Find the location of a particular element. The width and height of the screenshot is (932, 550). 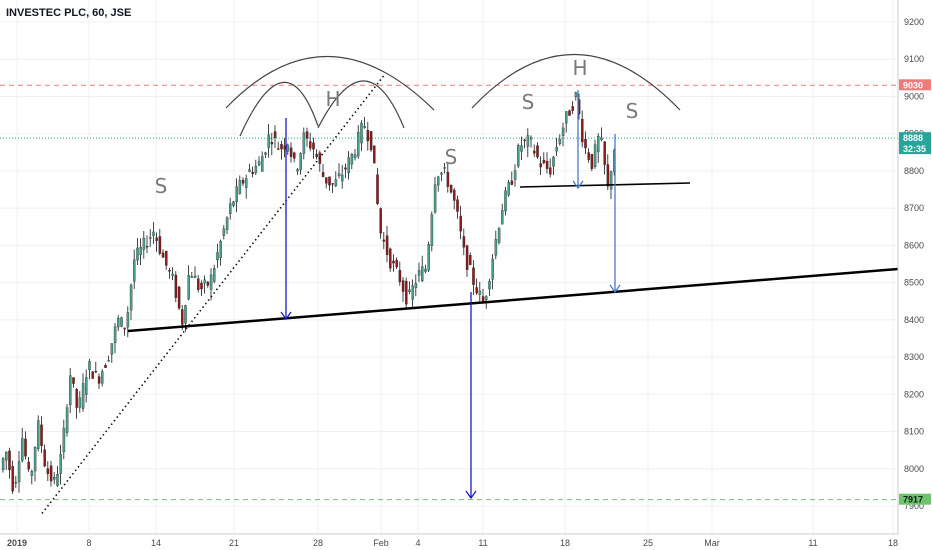

price-level-label: 7917 is located at coordinates (913, 500).